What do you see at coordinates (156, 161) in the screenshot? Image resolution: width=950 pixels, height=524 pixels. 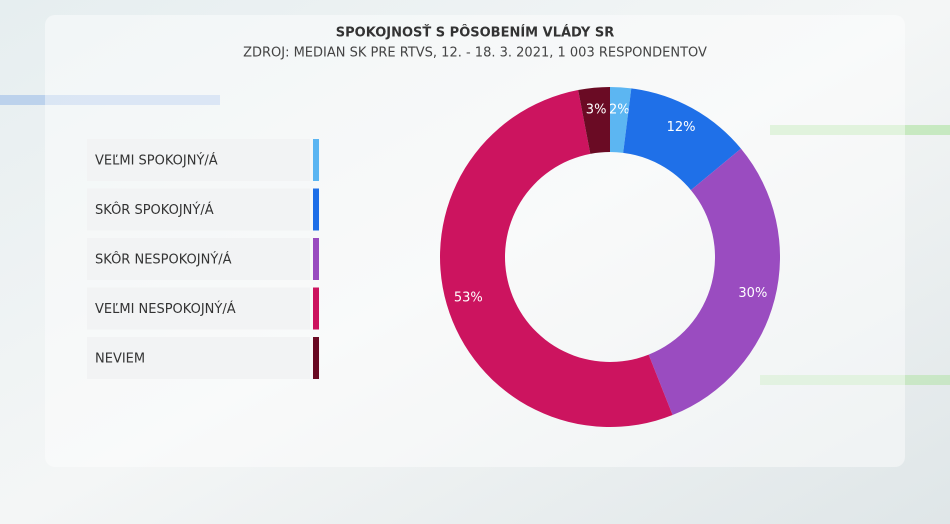 I see `legend-label: VEĽMI SPOKOJNÝ/Á` at bounding box center [156, 161].